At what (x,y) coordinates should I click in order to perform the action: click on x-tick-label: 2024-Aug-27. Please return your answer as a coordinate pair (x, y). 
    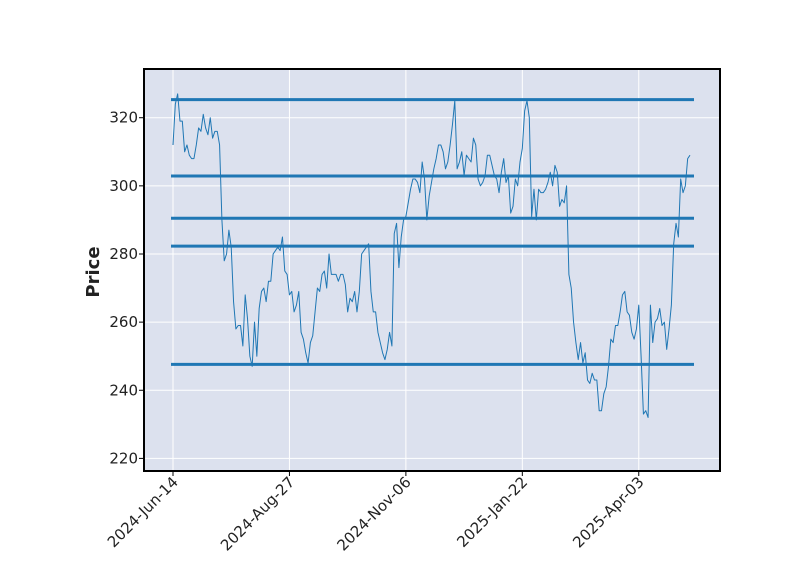
    Looking at the image, I should click on (257, 513).